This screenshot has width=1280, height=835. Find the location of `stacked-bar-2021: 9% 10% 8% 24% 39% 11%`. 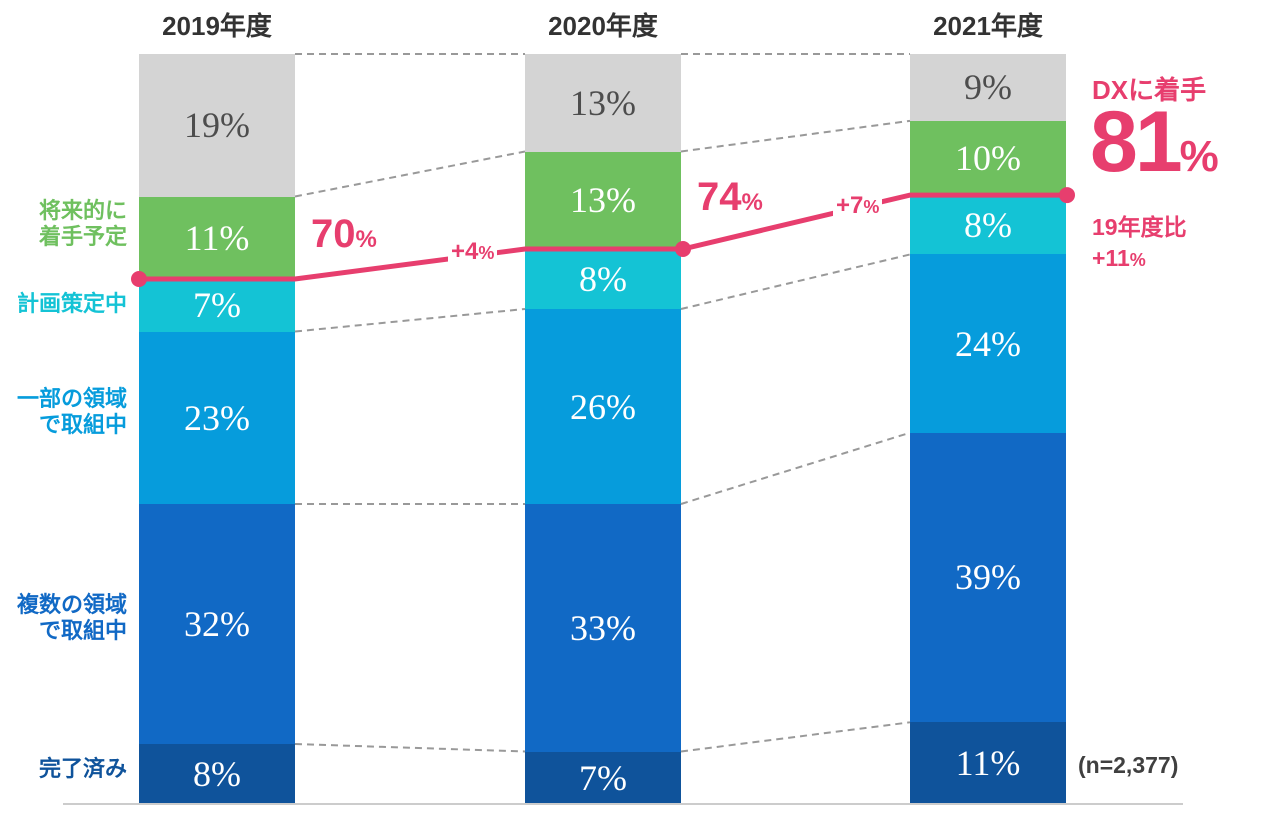

stacked-bar-2021: 9% 10% 8% 24% 39% 11% is located at coordinates (988, 429).